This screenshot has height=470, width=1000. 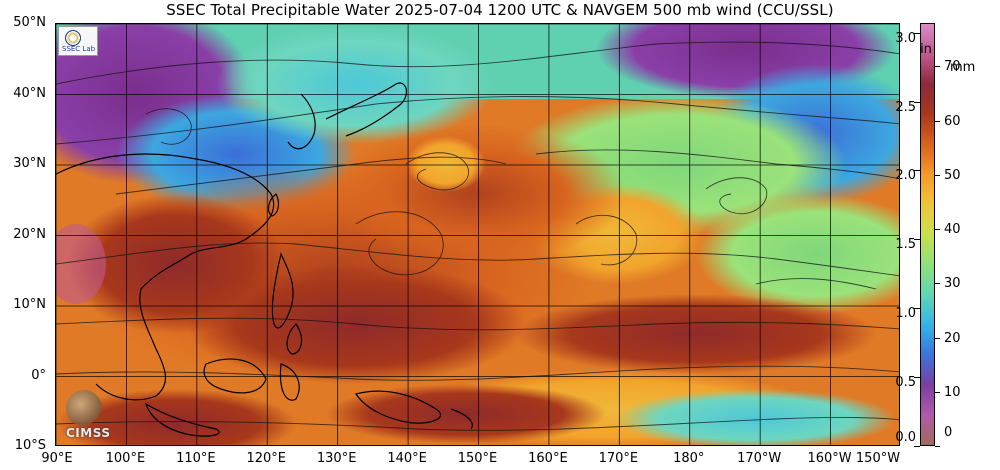 What do you see at coordinates (905, 383) in the screenshot?
I see `colorbar-inch-tick: 0.5` at bounding box center [905, 383].